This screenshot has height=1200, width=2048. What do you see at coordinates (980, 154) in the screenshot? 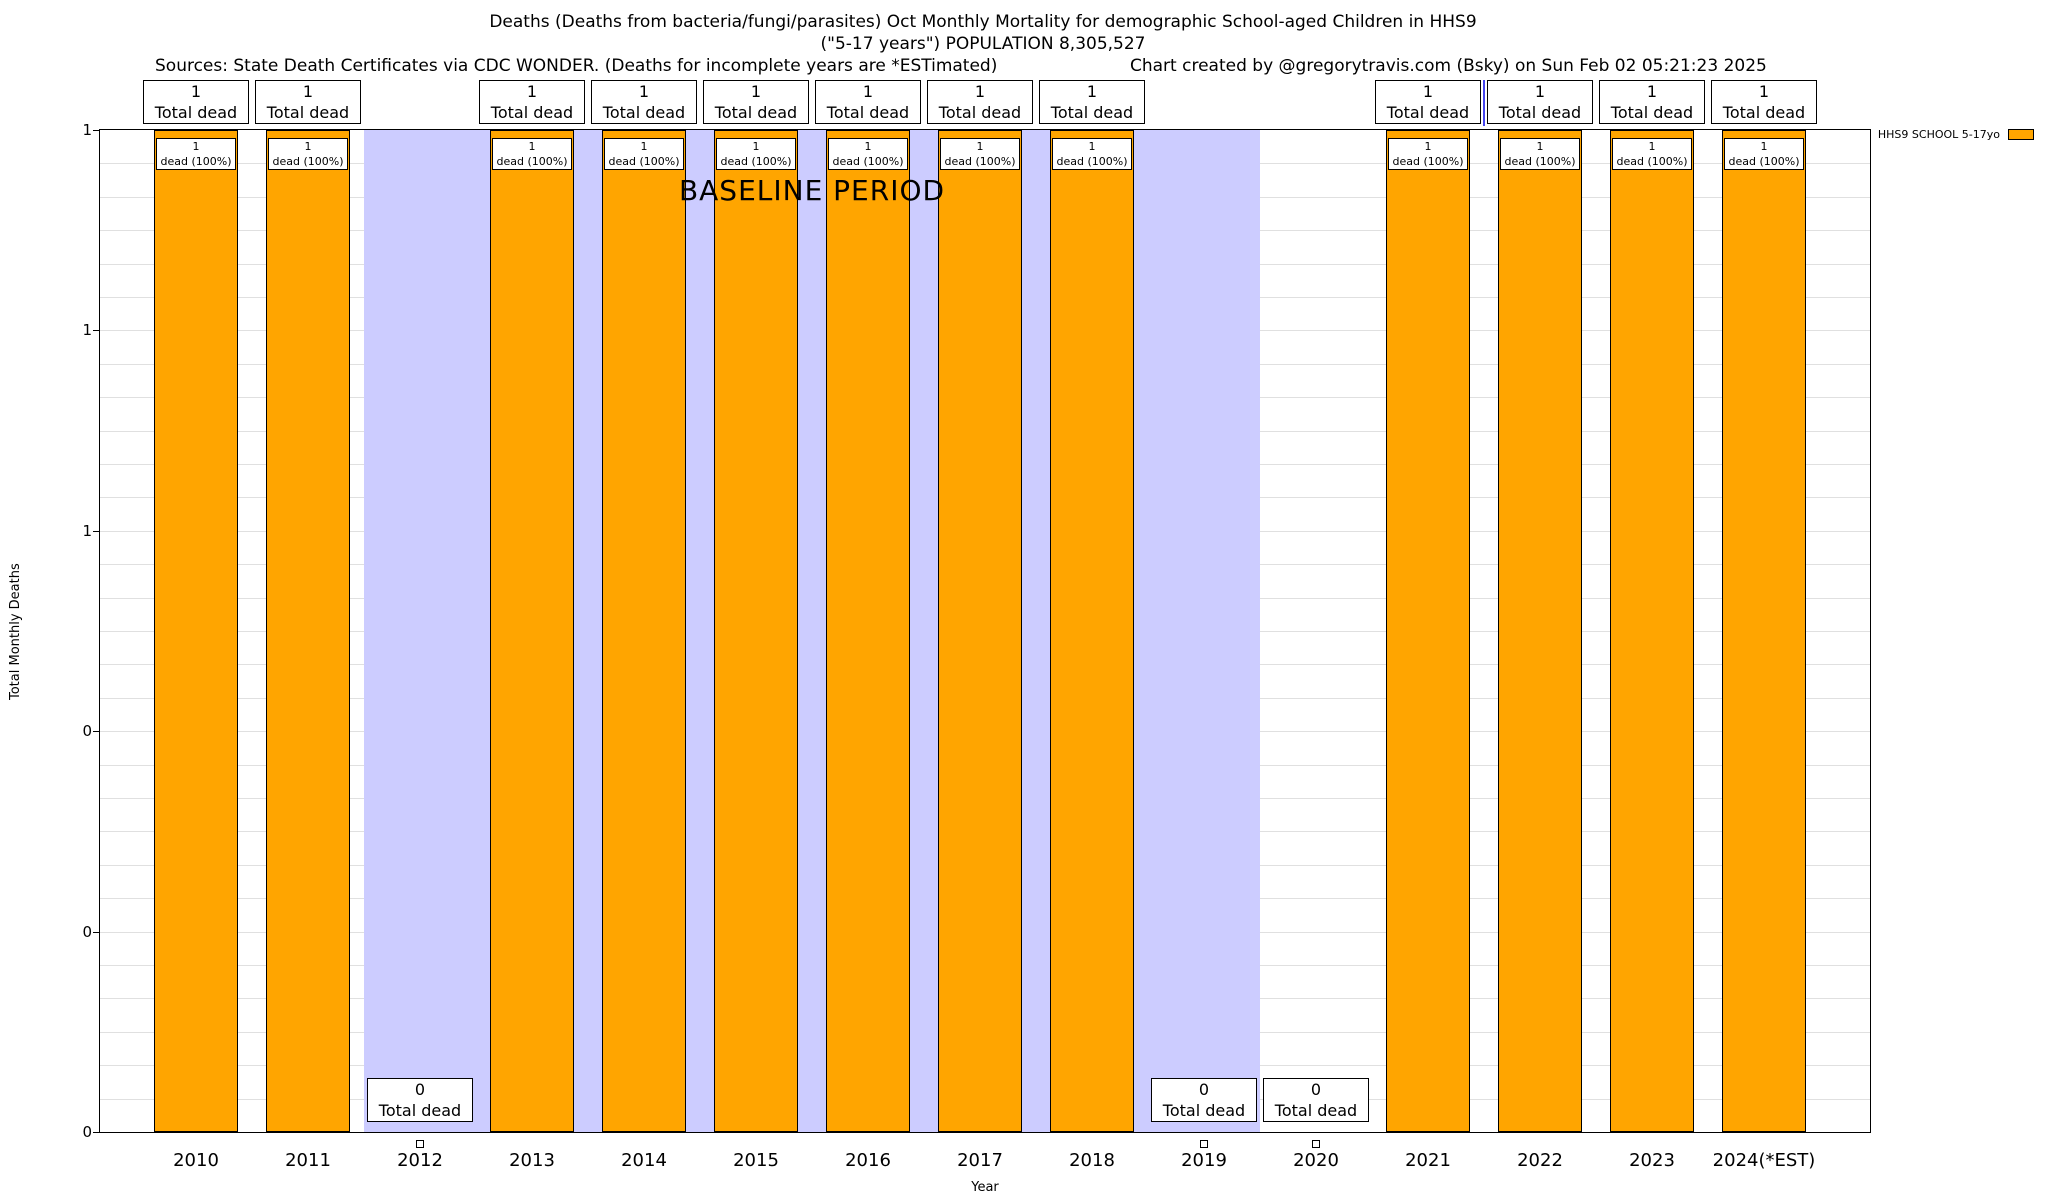
I see `inbar-dead-box-2017: 1 dead (100%)` at bounding box center [980, 154].